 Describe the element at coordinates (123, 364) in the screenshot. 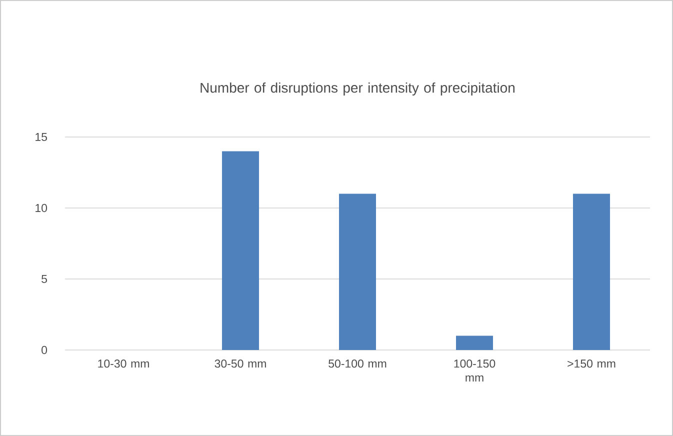

I see `x-tick-label: 10-30 mm` at that location.